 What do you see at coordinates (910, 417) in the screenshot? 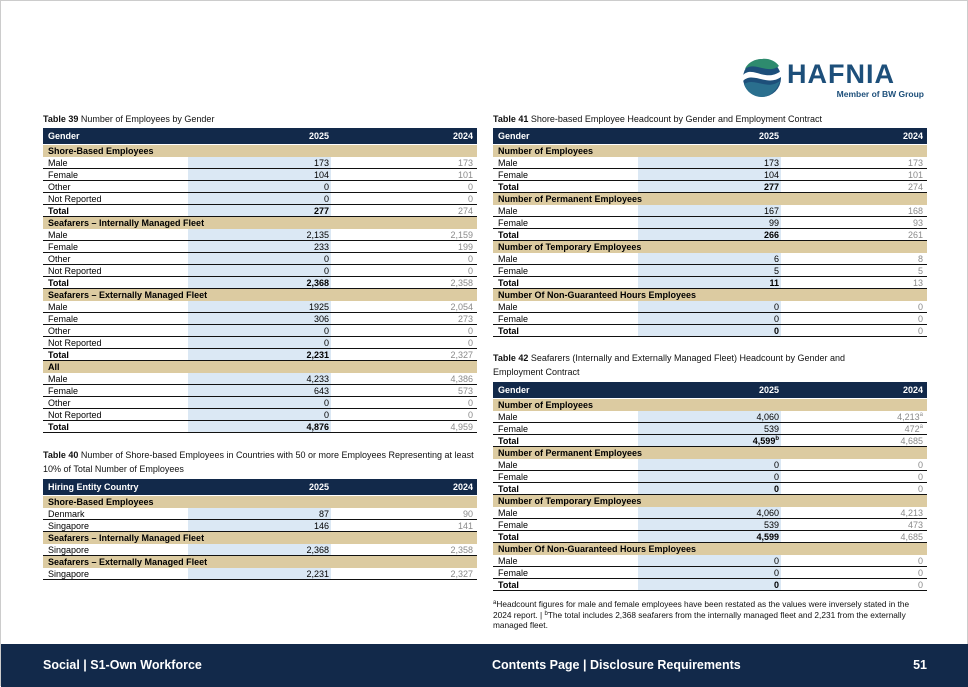
I see `value-2024: 4,213a` at bounding box center [910, 417].